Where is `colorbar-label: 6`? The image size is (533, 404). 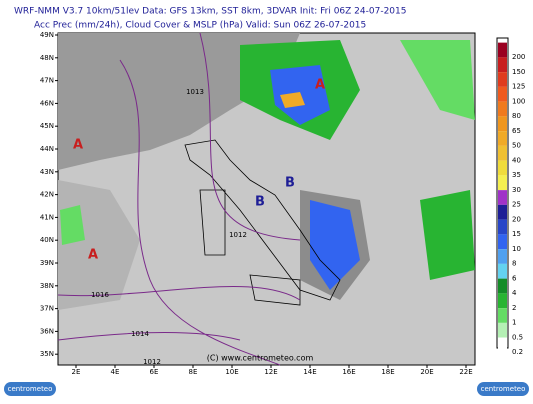 colorbar-label: 6 is located at coordinates (514, 278).